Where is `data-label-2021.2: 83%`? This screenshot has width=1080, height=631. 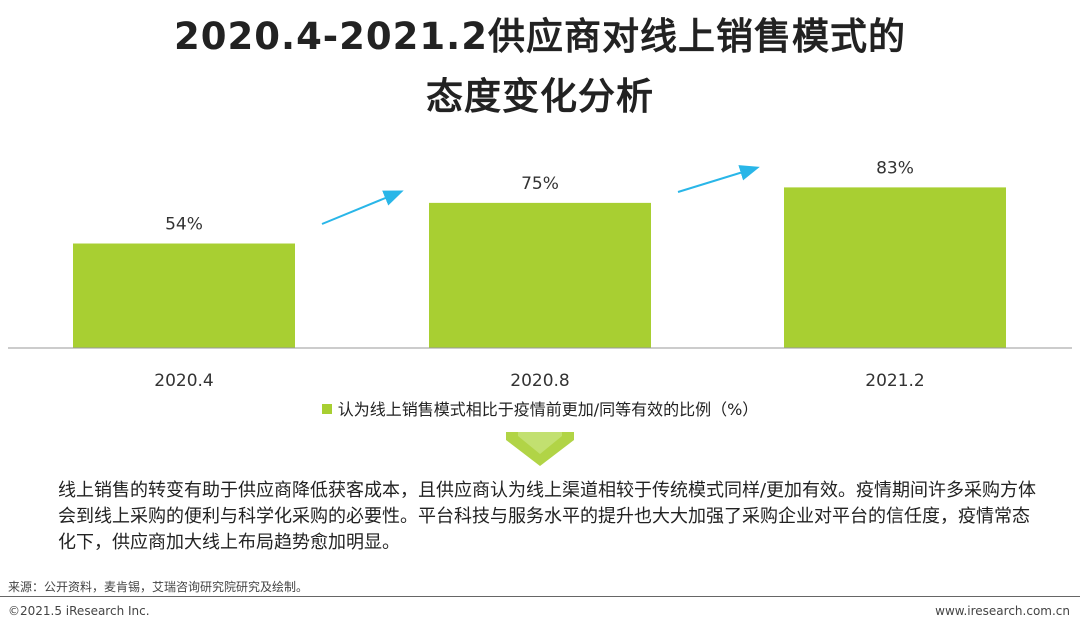 data-label-2021.2: 83% is located at coordinates (895, 168).